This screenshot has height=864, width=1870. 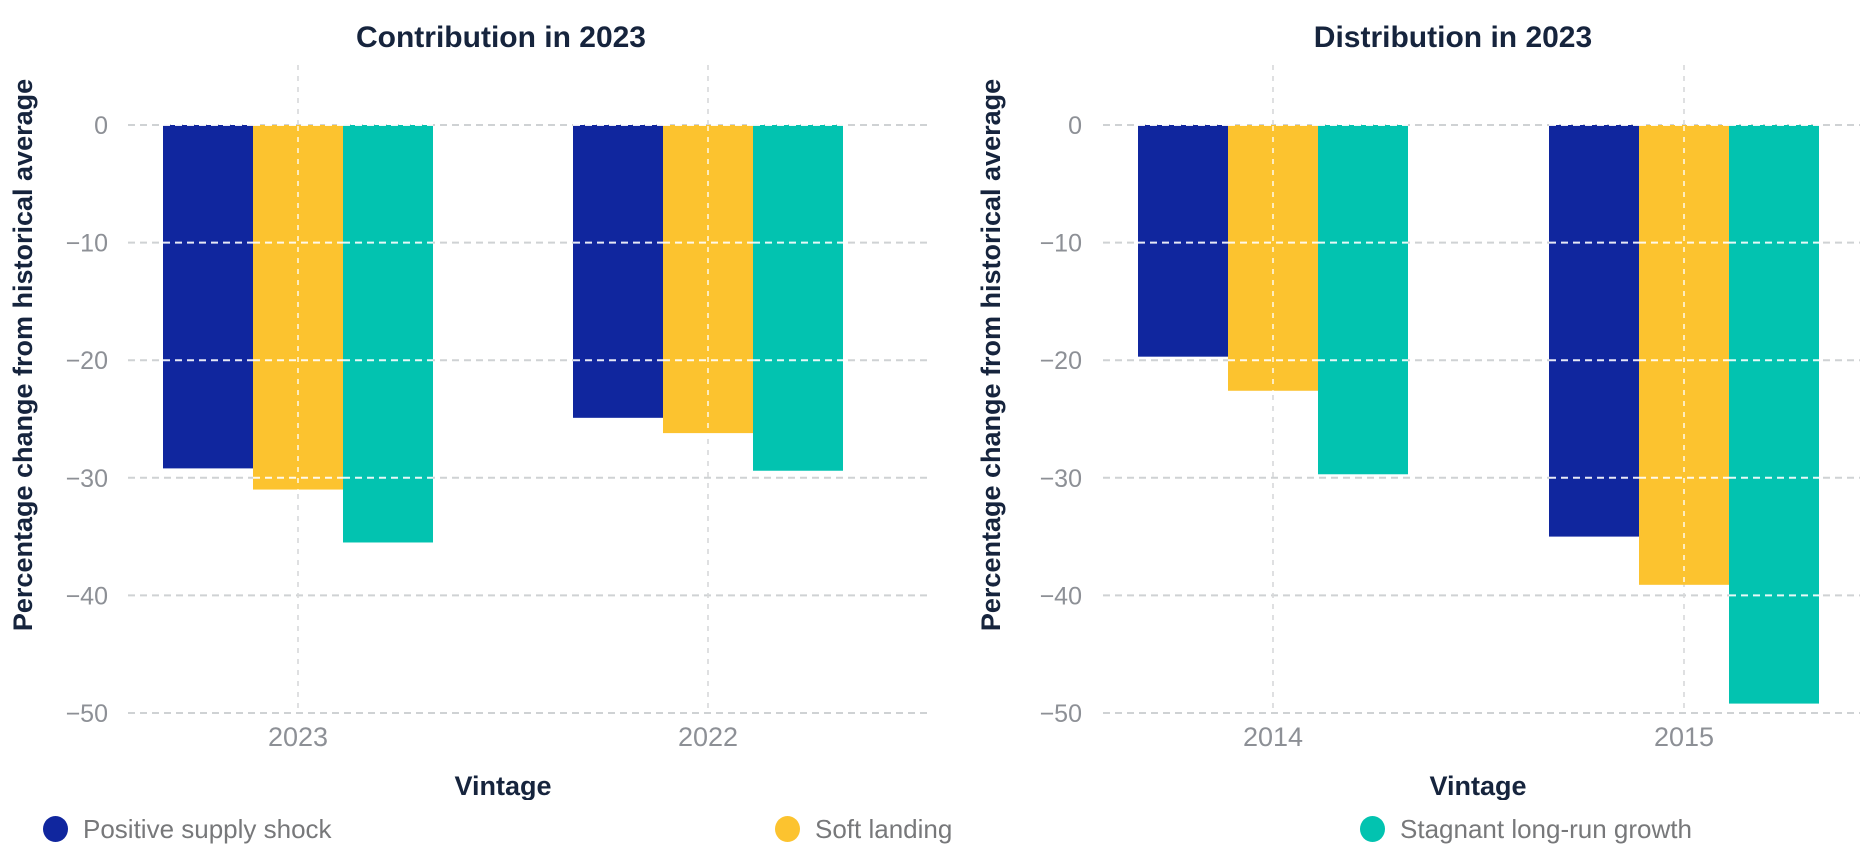 What do you see at coordinates (1363, 300) in the screenshot?
I see `bar-stagnant-long-run-growth-2014` at bounding box center [1363, 300].